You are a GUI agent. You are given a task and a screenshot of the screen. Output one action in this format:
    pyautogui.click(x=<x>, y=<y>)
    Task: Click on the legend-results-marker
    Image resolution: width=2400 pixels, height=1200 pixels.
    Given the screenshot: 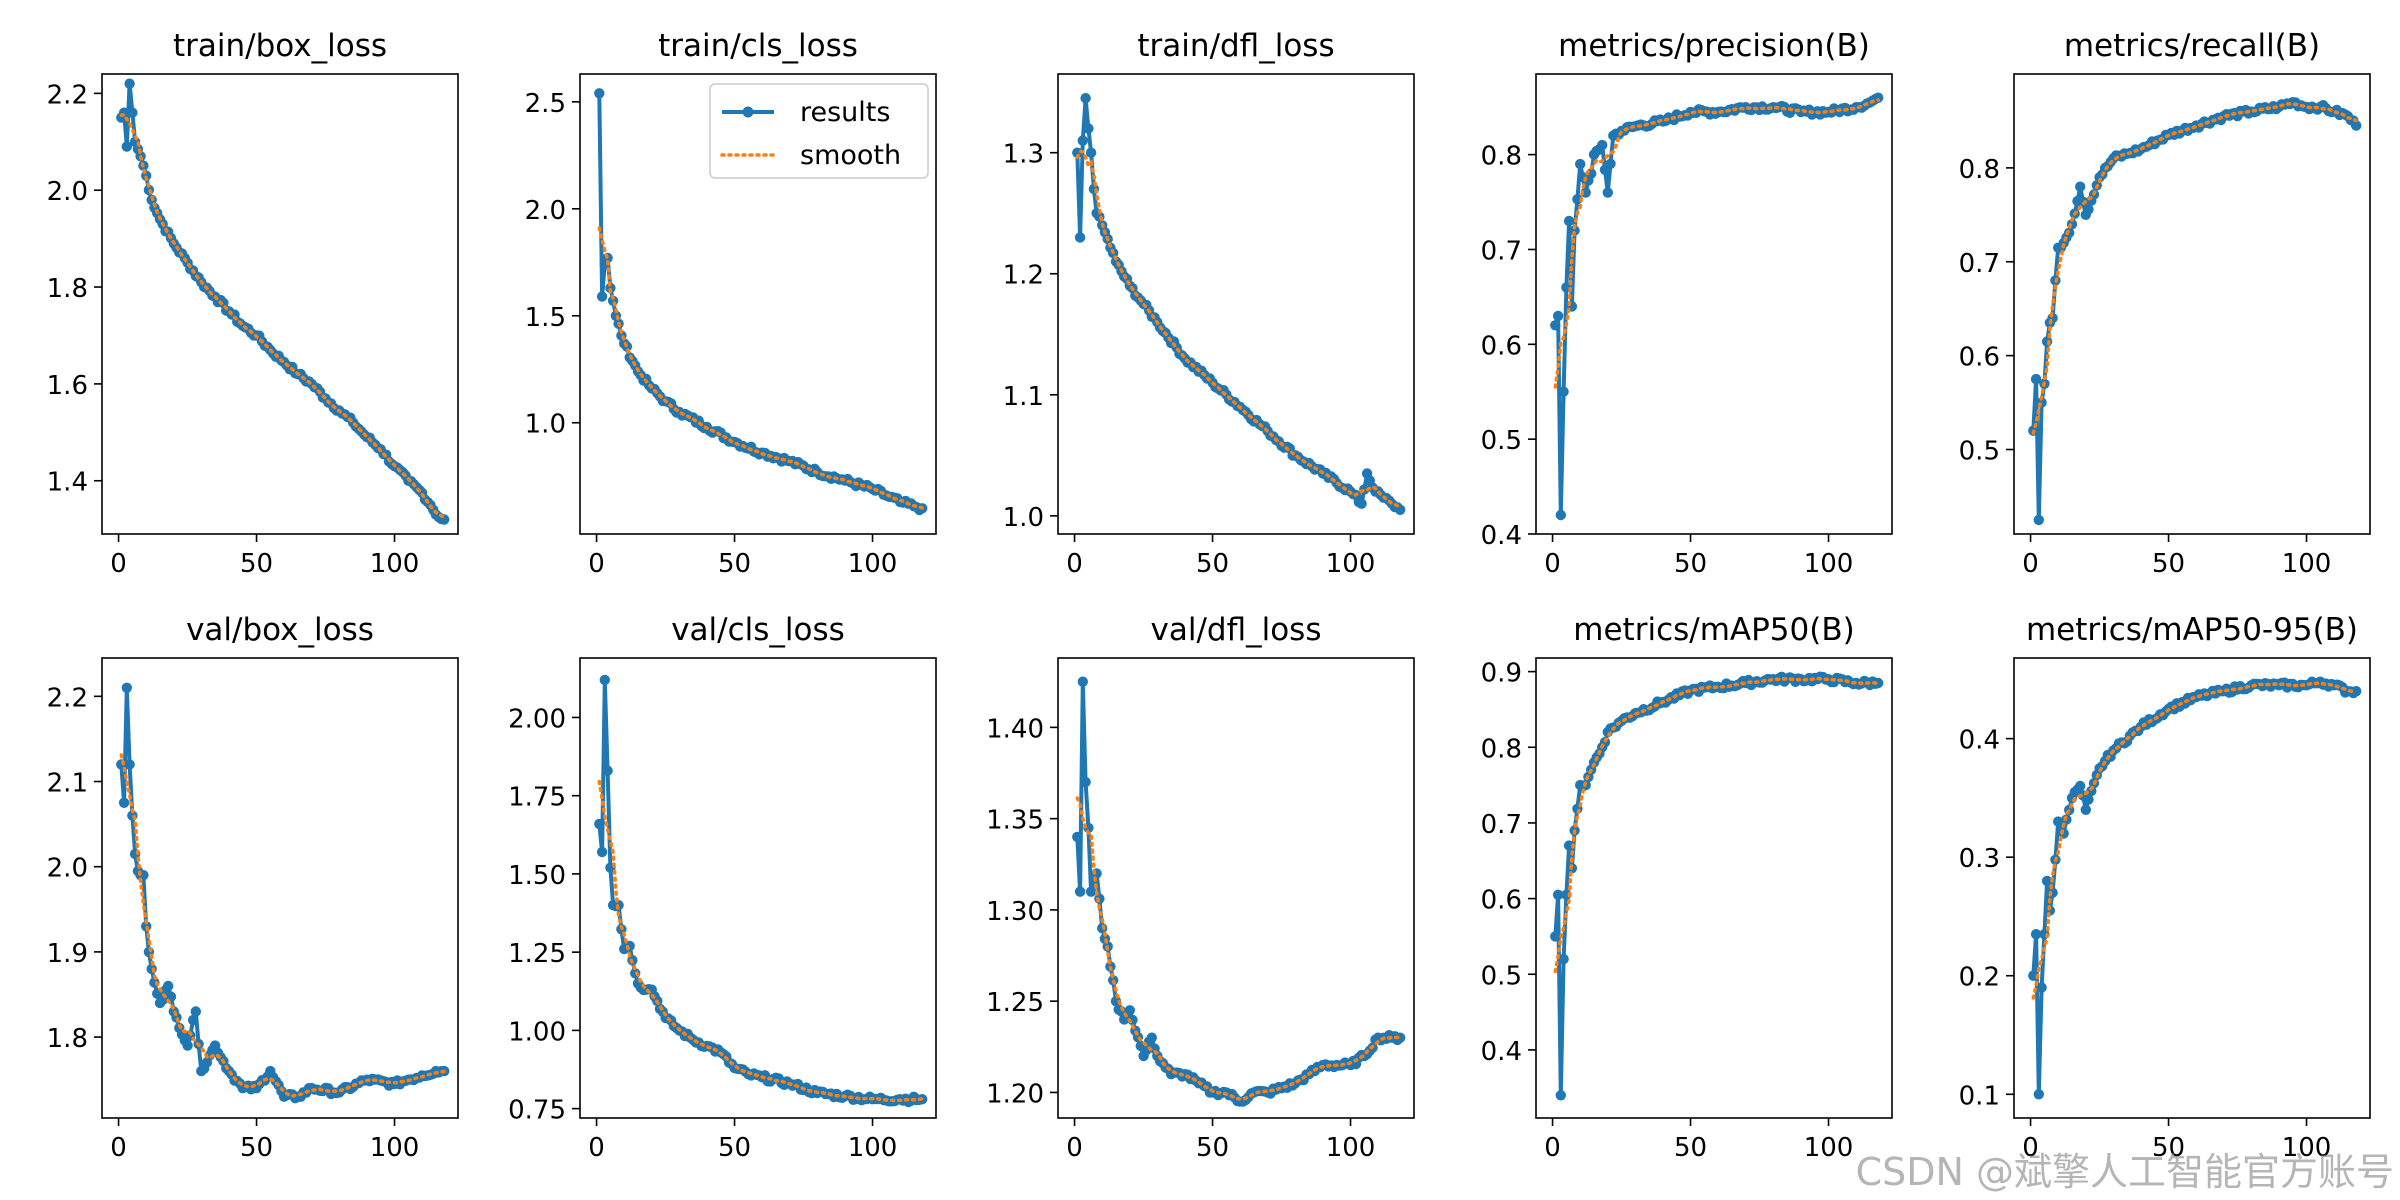 What is the action you would take?
    pyautogui.click(x=748, y=112)
    